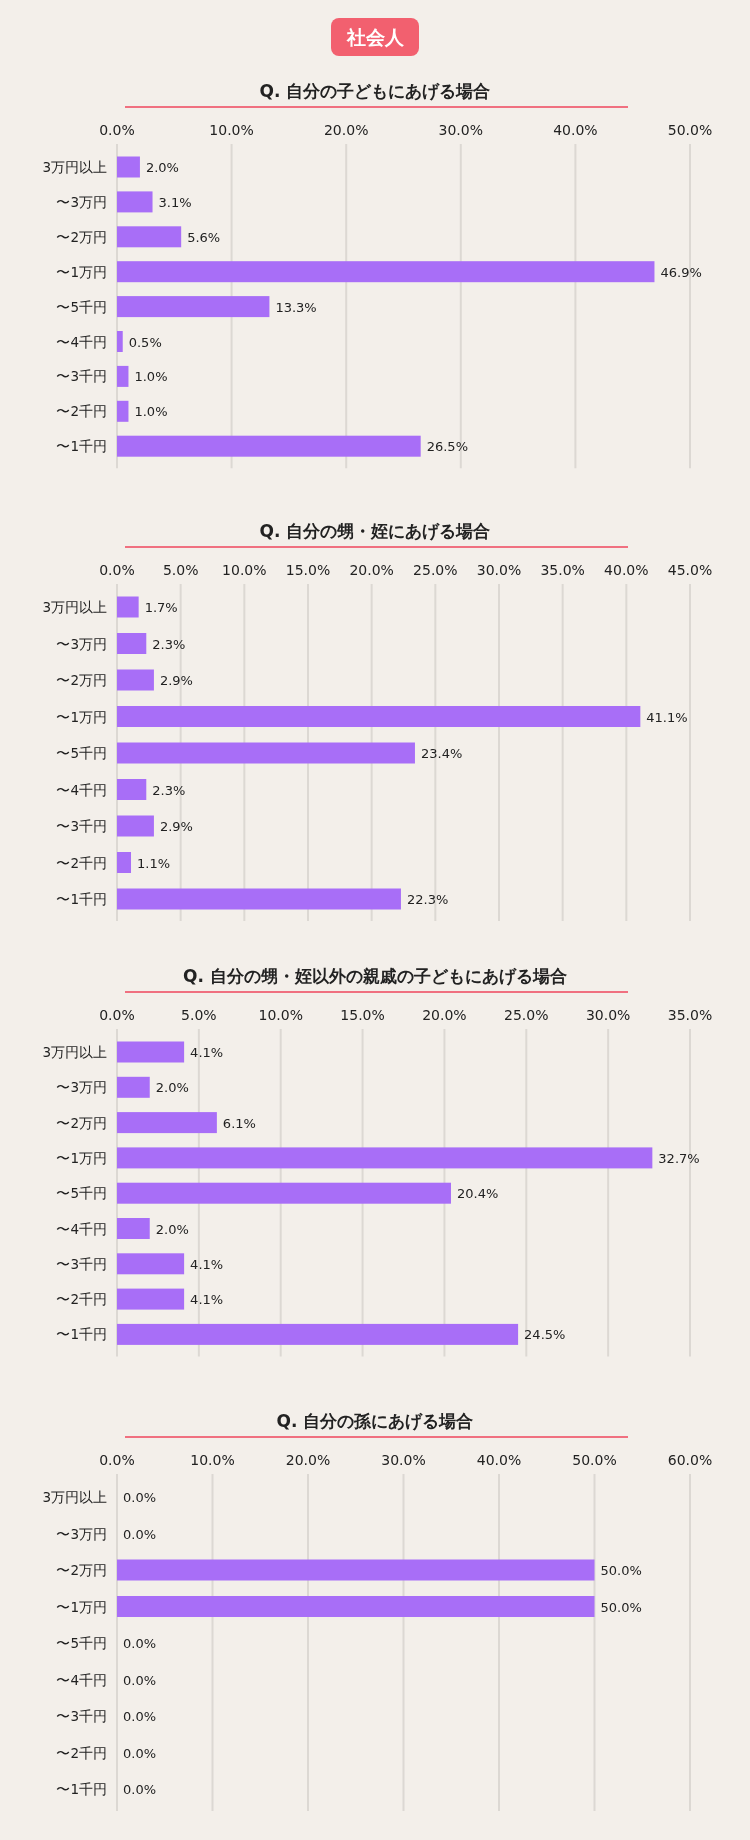 This screenshot has height=1840, width=750. Describe the element at coordinates (161, 607) in the screenshot. I see `data-label: 1.7%` at that location.